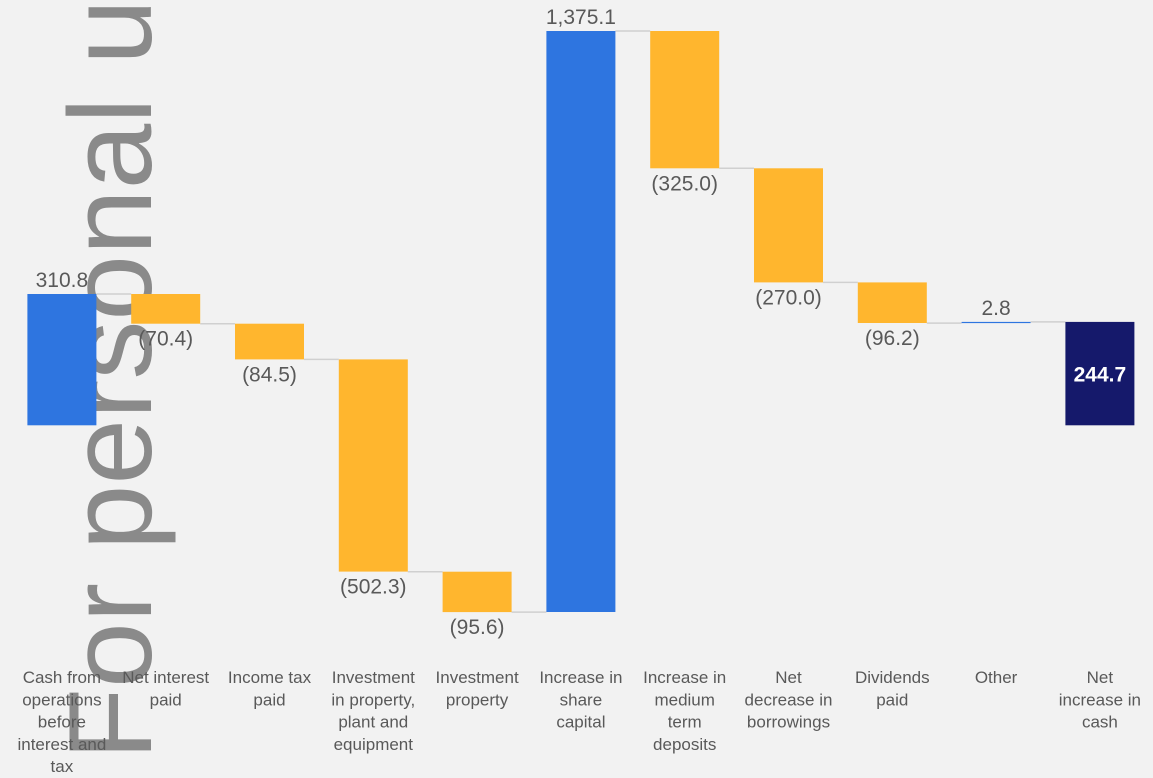  I want to click on category-label: property, so click(477, 699).